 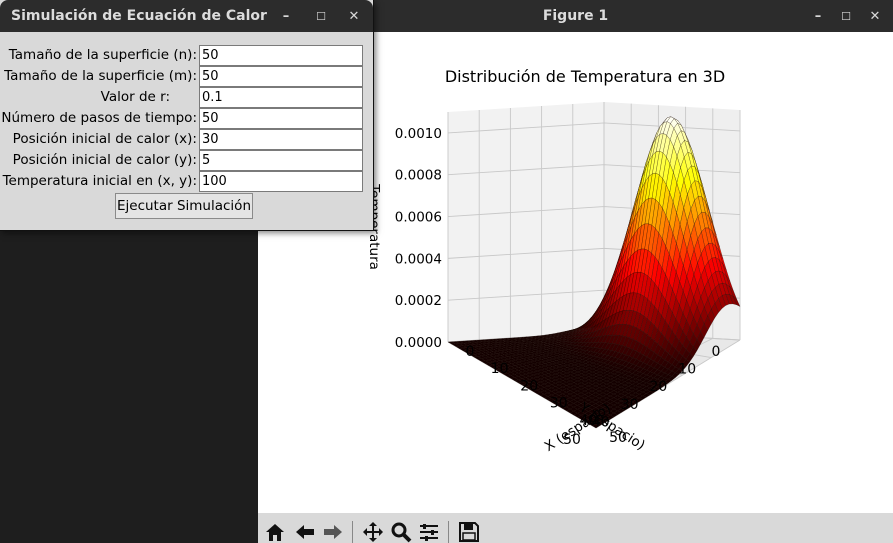 I want to click on figure-close-button: ✕, so click(x=875, y=16).